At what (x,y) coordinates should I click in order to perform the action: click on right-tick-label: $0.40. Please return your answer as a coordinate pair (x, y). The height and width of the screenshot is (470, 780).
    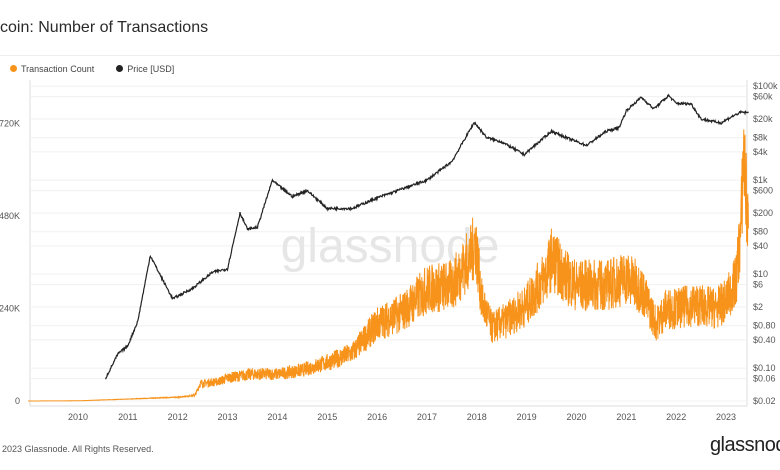
    Looking at the image, I should click on (764, 340).